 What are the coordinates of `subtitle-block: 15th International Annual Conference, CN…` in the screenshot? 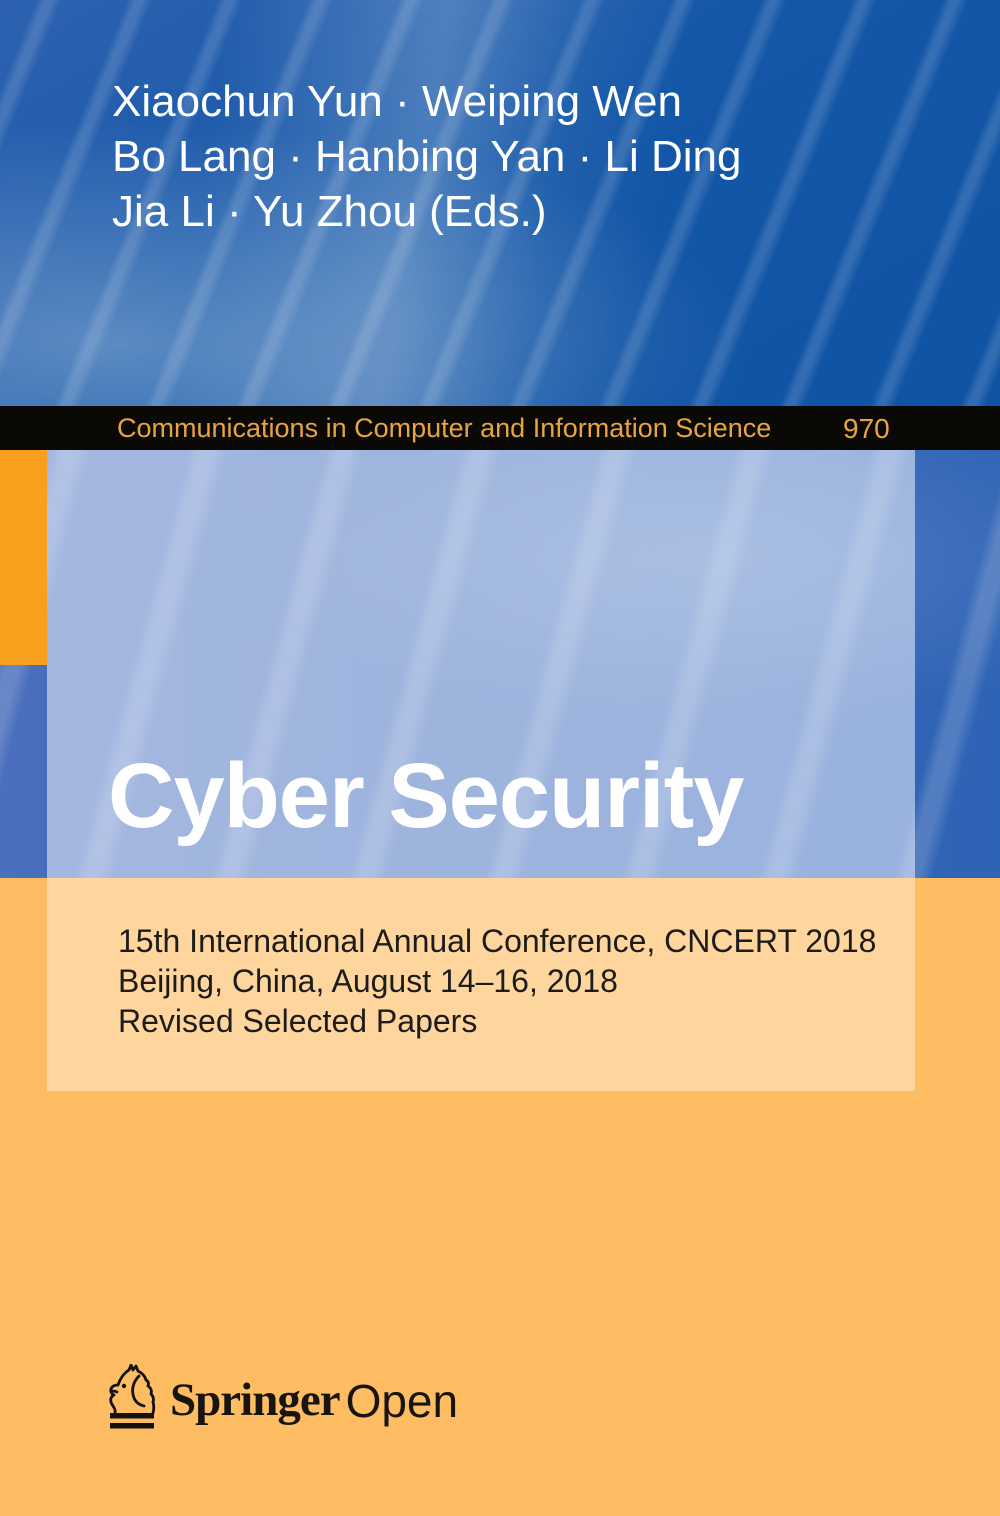 It's located at (497, 981).